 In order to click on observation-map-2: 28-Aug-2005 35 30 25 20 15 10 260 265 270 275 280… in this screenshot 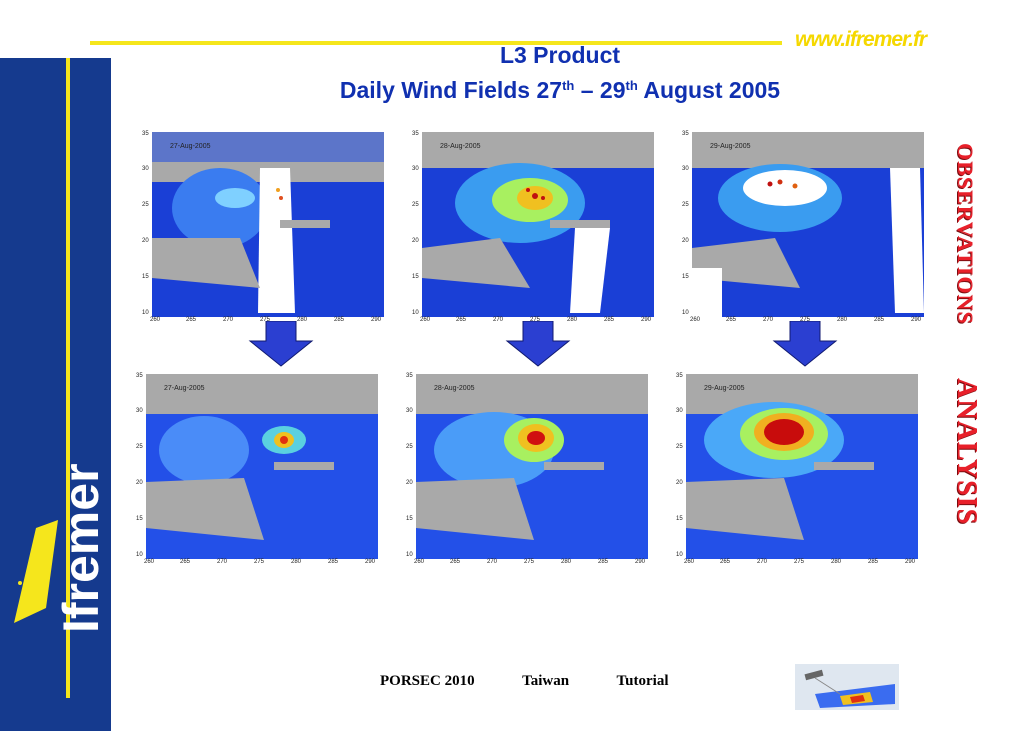, I will do `click(535, 225)`.